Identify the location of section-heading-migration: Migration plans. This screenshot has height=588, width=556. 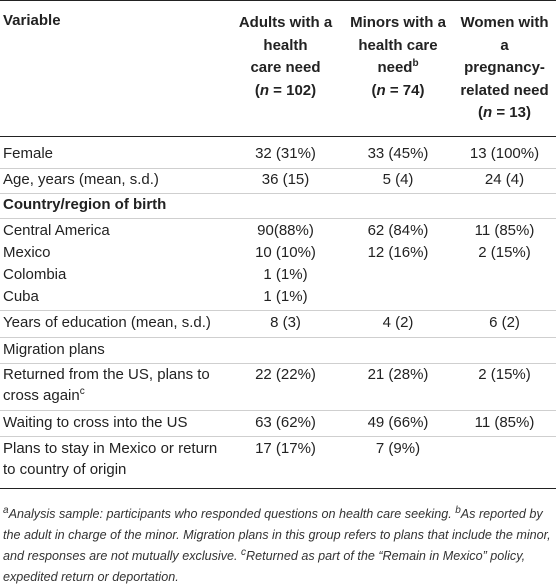
(54, 349).